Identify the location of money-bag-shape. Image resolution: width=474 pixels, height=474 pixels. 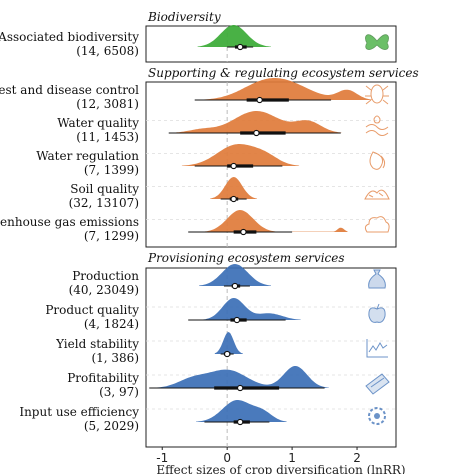
(377, 279).